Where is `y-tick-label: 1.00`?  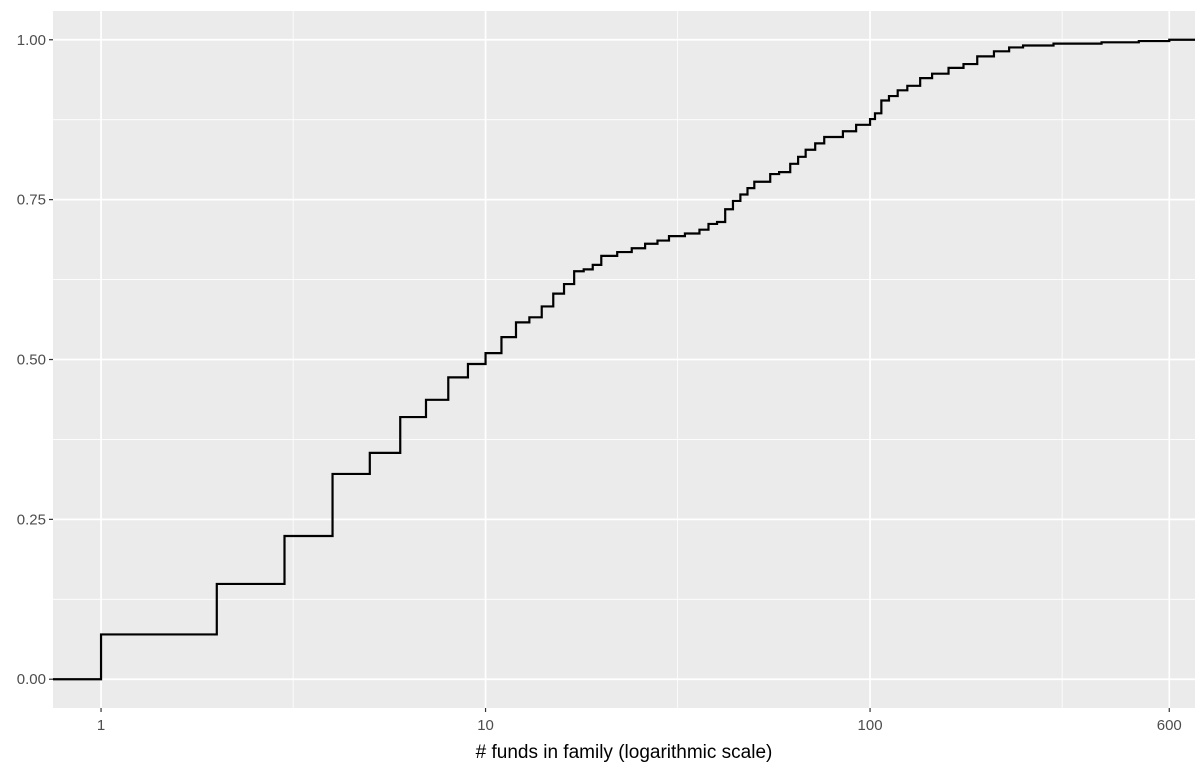
y-tick-label: 1.00 is located at coordinates (31, 40).